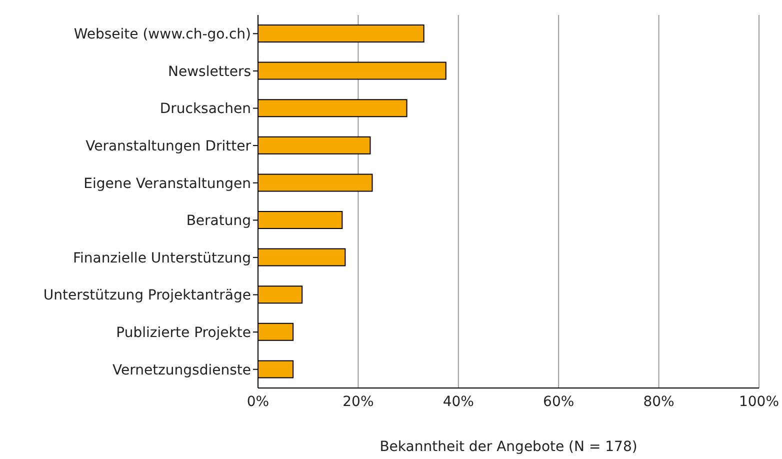 This screenshot has width=782, height=459. I want to click on x-axis-title: Bekanntheit der Angebote (N = 178), so click(509, 447).